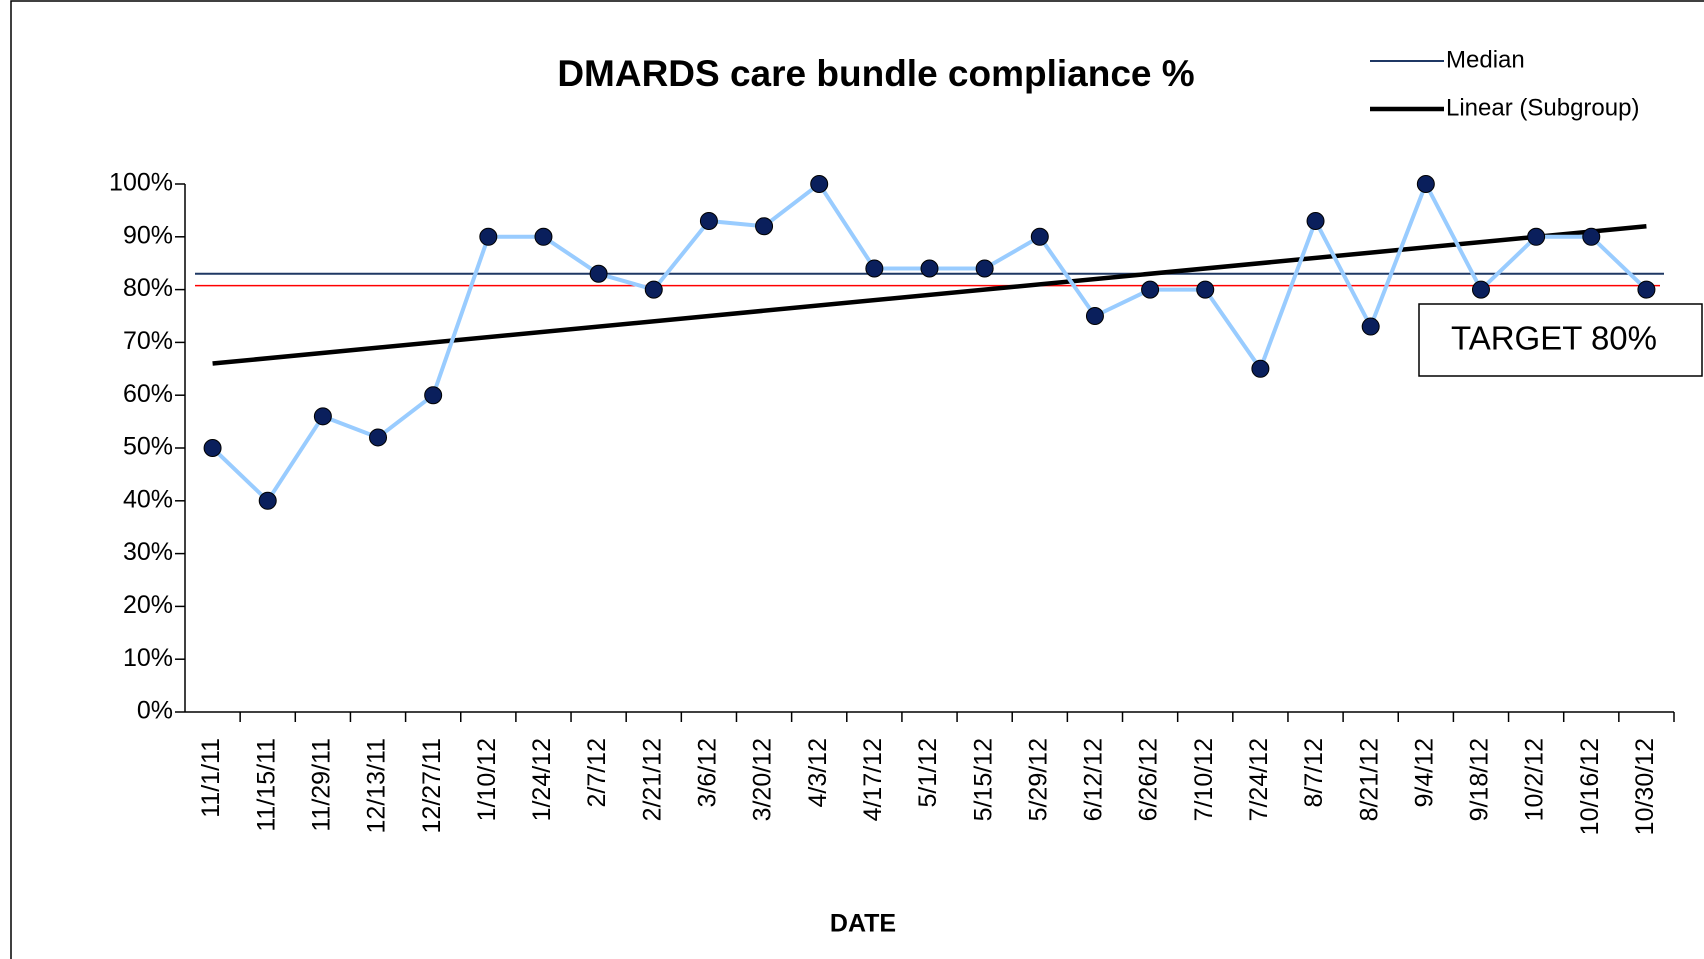  I want to click on x-tick-label: 9/4/12, so click(1424, 773).